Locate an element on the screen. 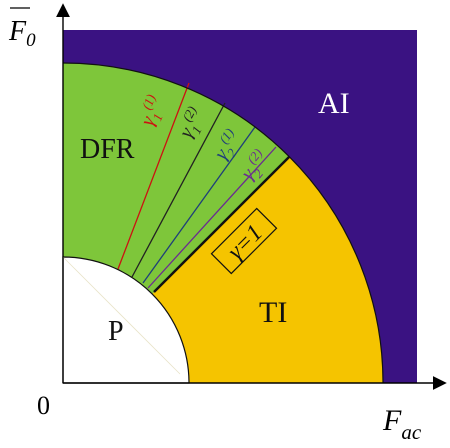 The height and width of the screenshot is (448, 450). x-axis-label: Fac is located at coordinates (402, 424).